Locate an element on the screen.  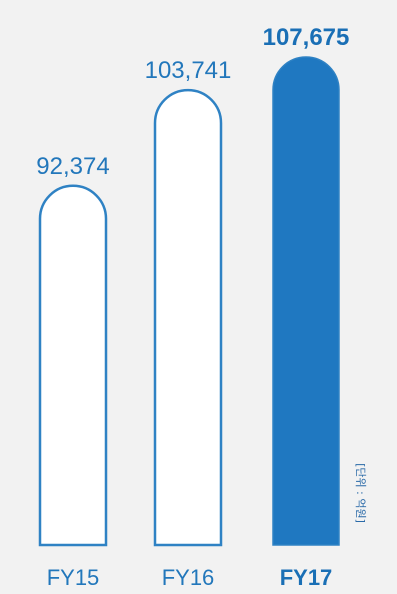
value-label-fy15: 92,374 is located at coordinates (72, 166).